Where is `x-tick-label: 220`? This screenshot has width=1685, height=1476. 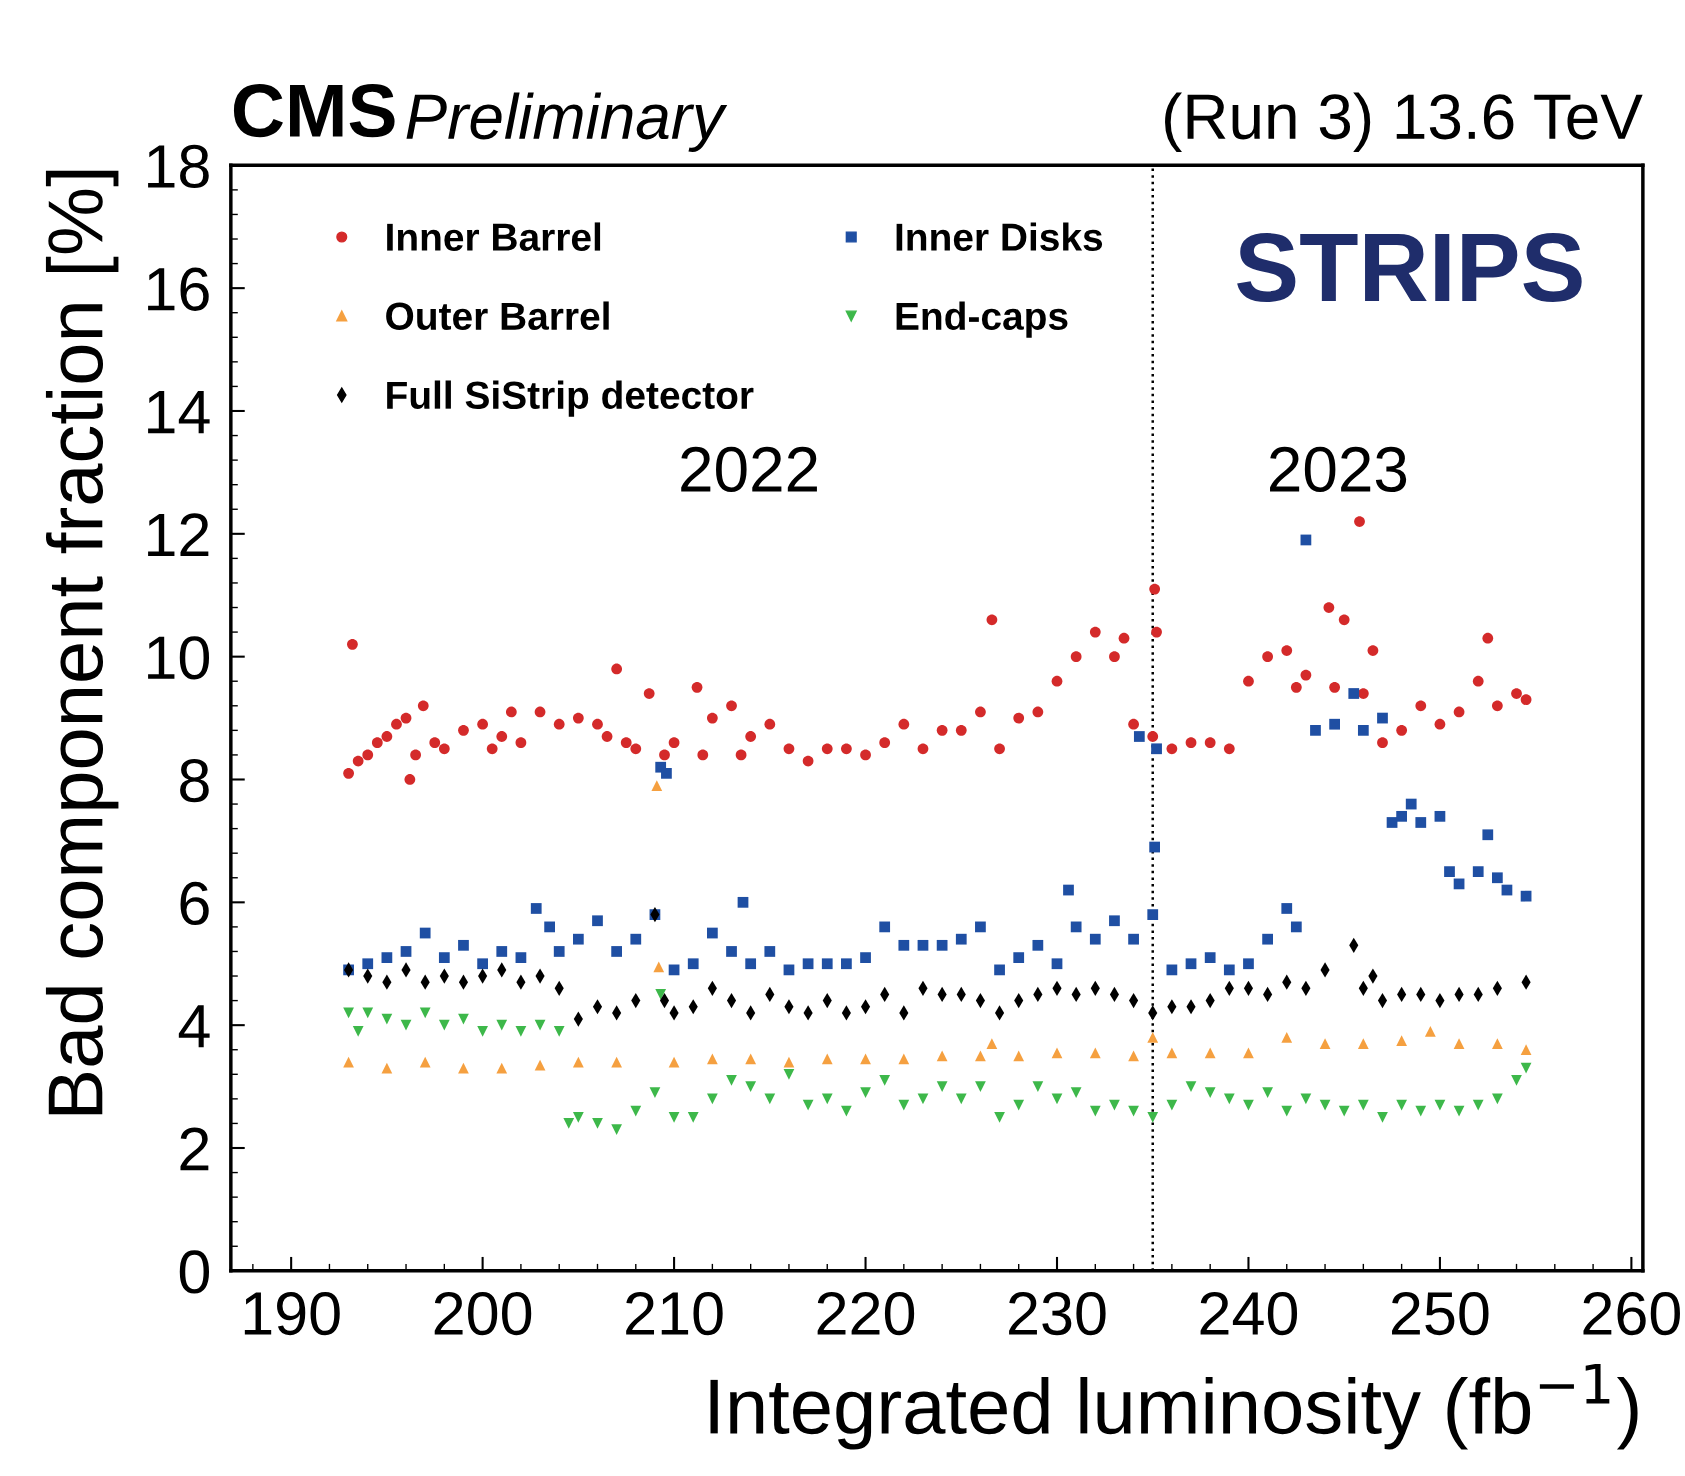 x-tick-label: 220 is located at coordinates (866, 1313).